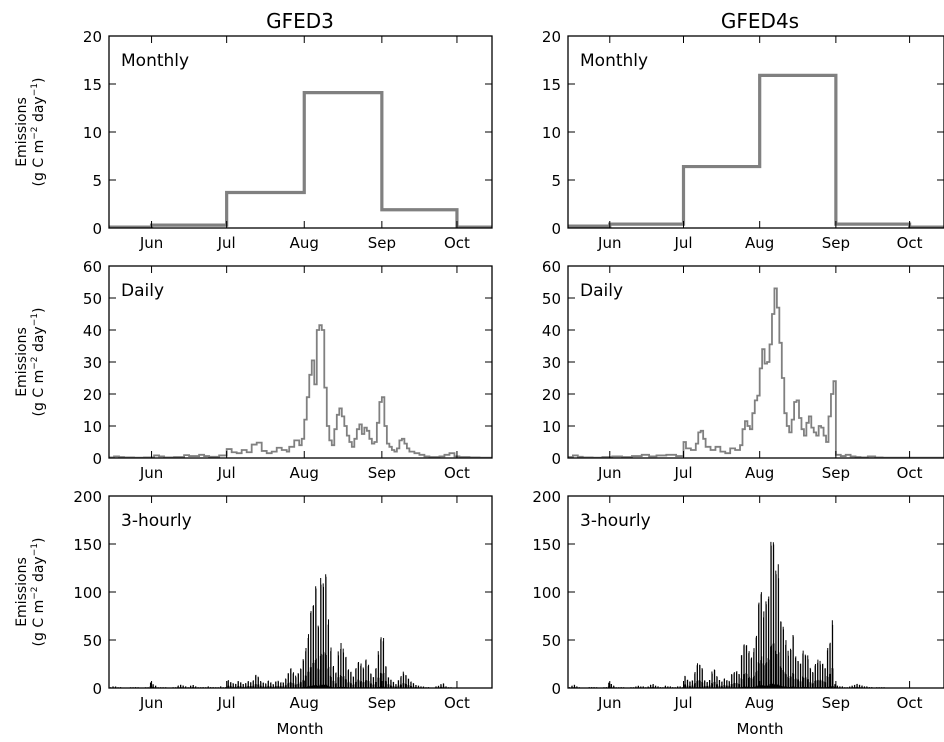  Describe the element at coordinates (299, 729) in the screenshot. I see `xlabel-left: Month` at that location.